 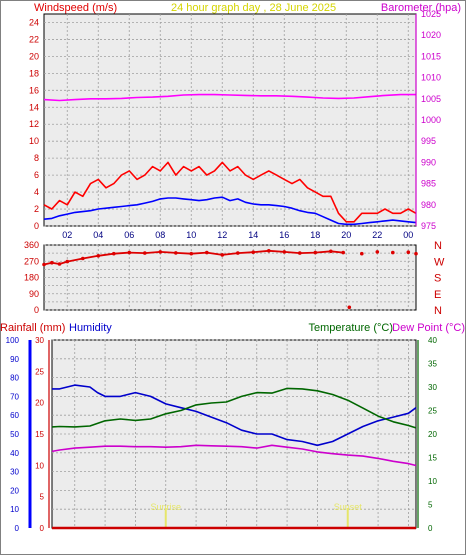 I want to click on direction-y-tick-label: 270, so click(x=31, y=261).